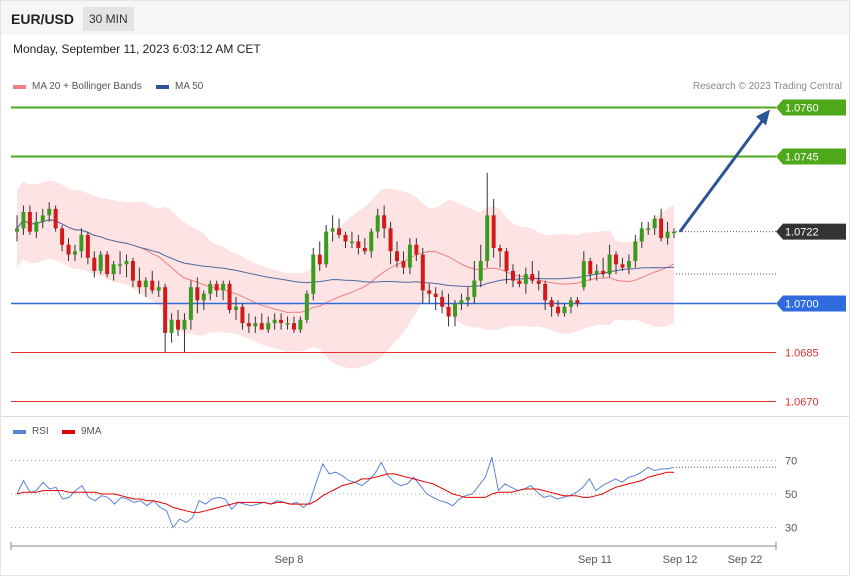 The height and width of the screenshot is (576, 850). Describe the element at coordinates (428, 303) in the screenshot. I see `level-1.0700: 1.0700` at that location.